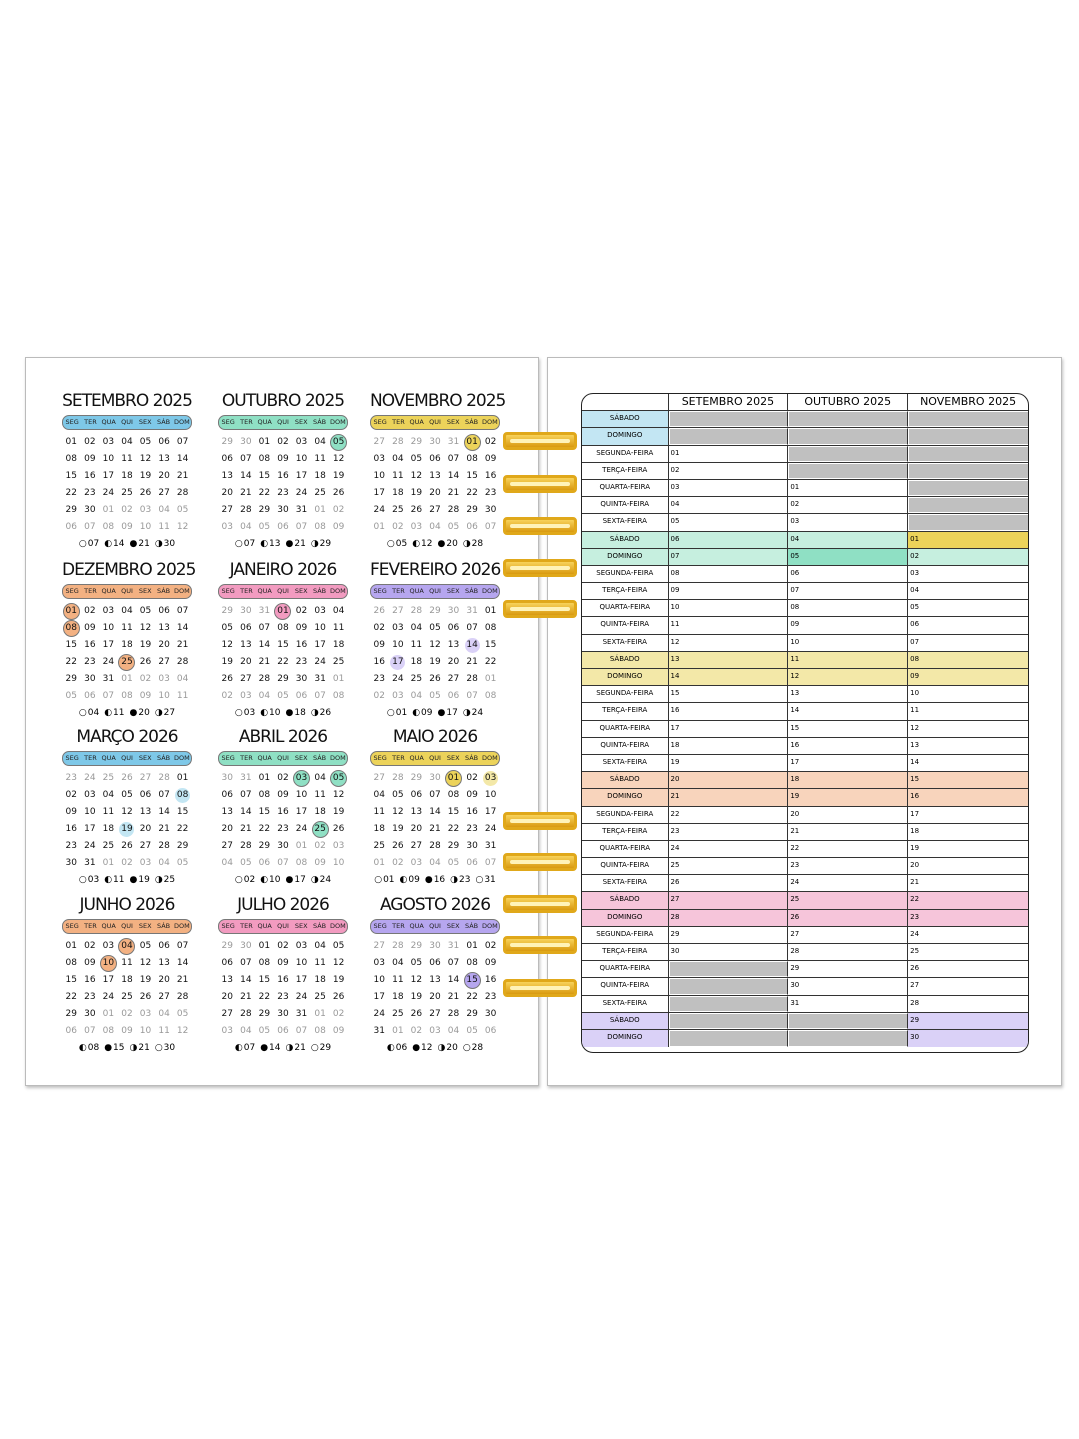 This screenshot has width=1079, height=1439. Describe the element at coordinates (320, 963) in the screenshot. I see `day-number: 11` at that location.